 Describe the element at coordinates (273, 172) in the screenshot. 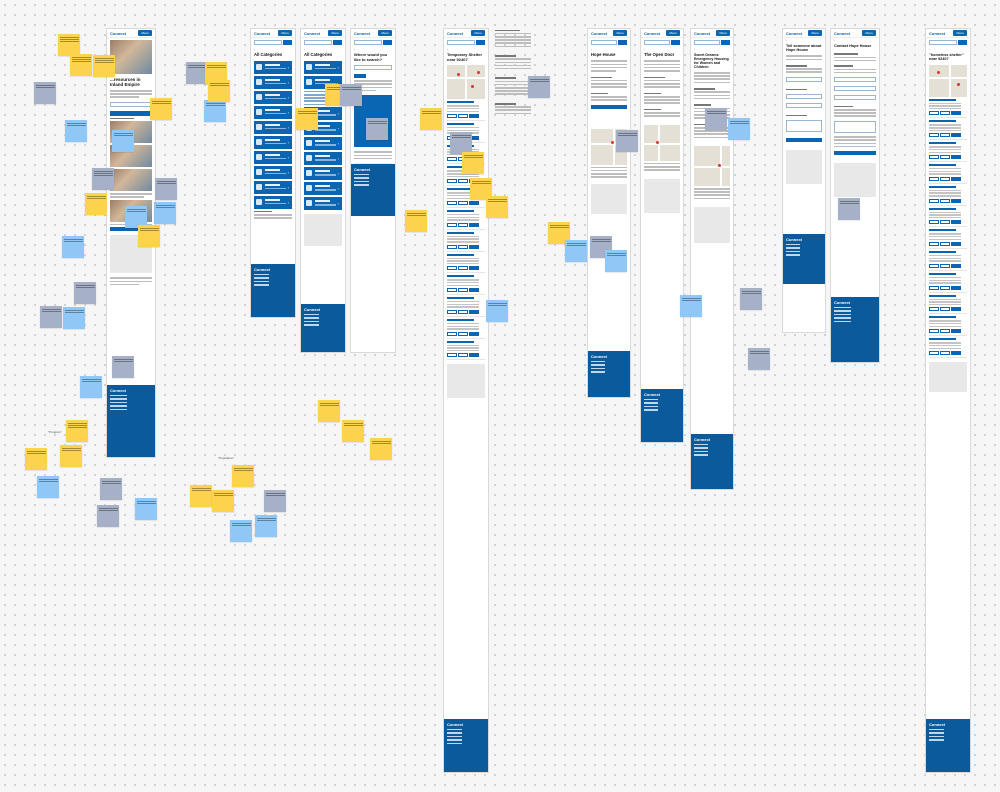

I see `category-education: ›` at that location.